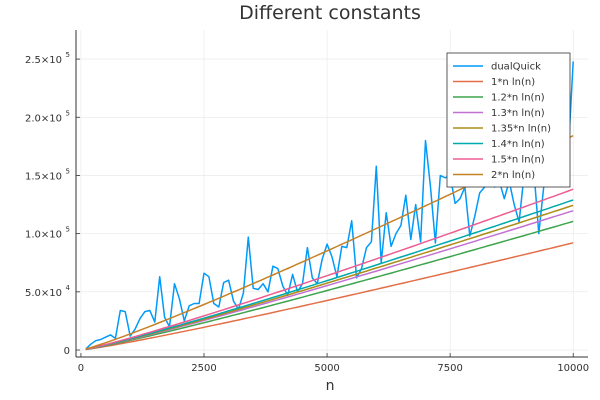  I want to click on y-tick-label: 5.0×10, so click(43, 293).